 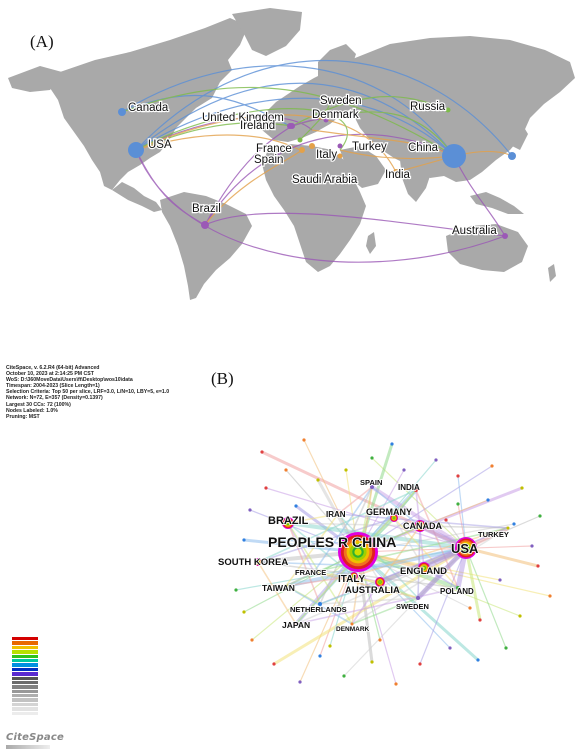 I want to click on network-node-label: ITALY, so click(x=352, y=579).